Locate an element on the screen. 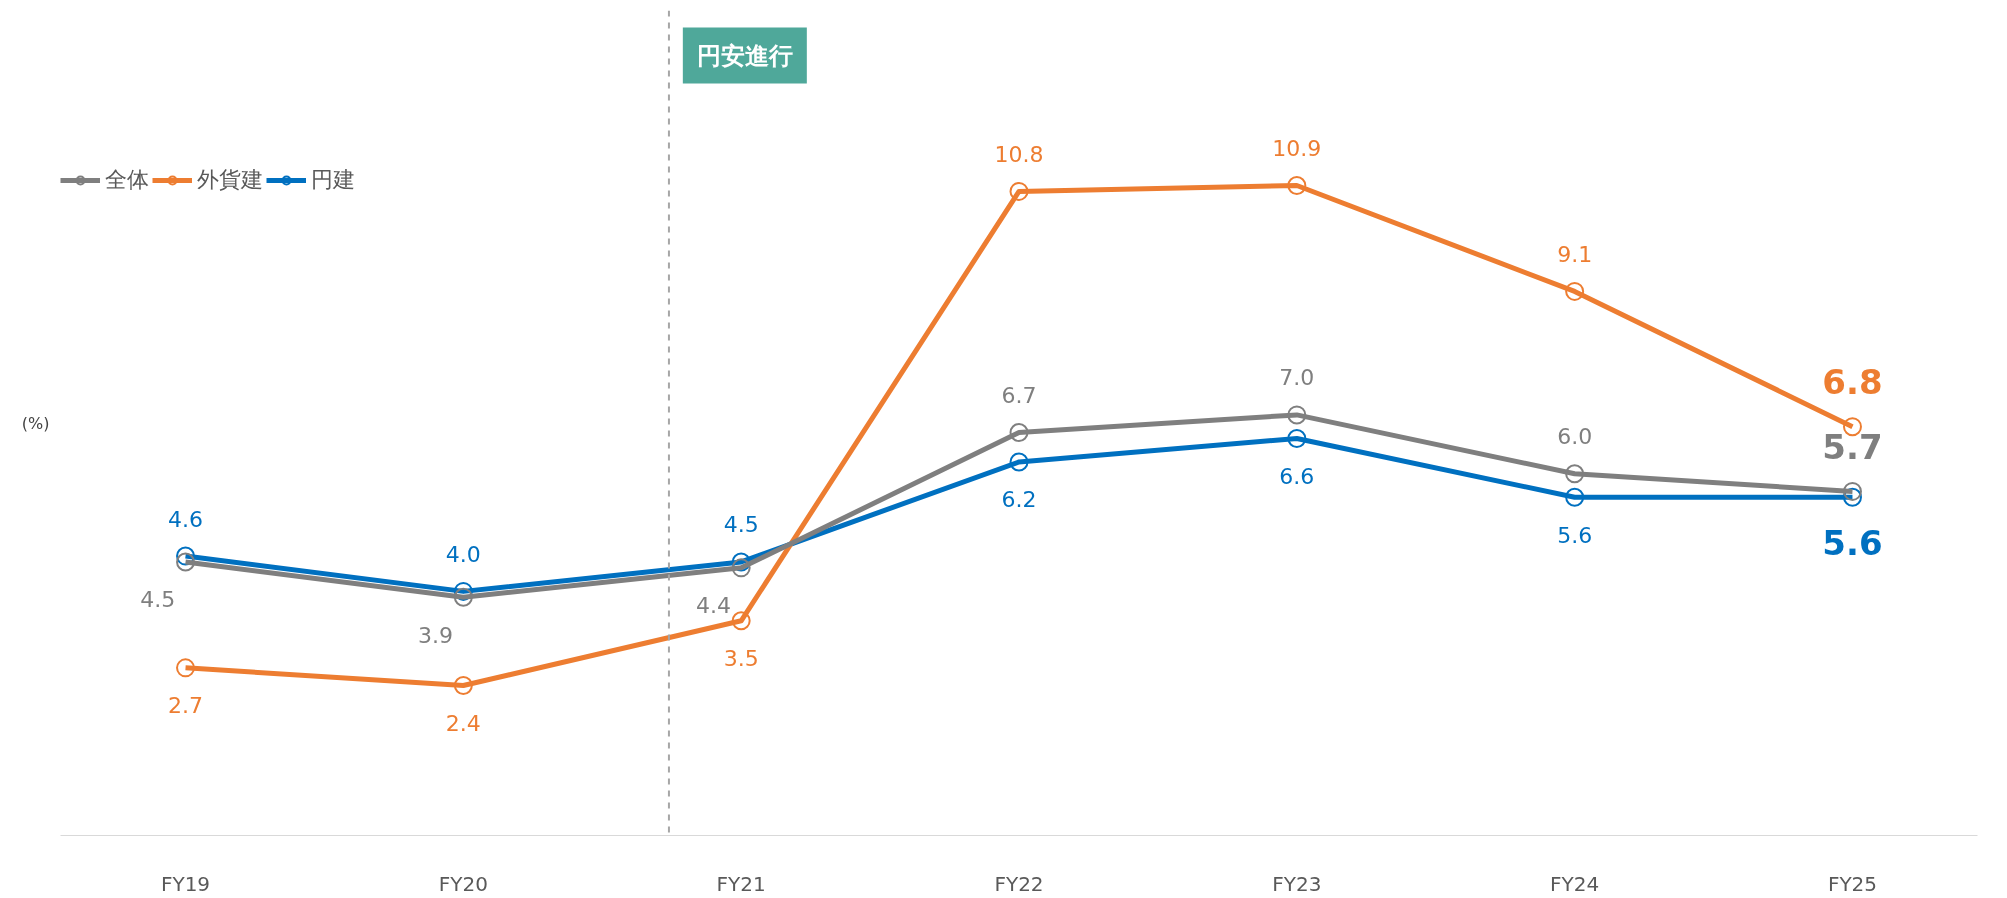 The width and height of the screenshot is (2007, 898). data-label: 6.6 is located at coordinates (1297, 476).